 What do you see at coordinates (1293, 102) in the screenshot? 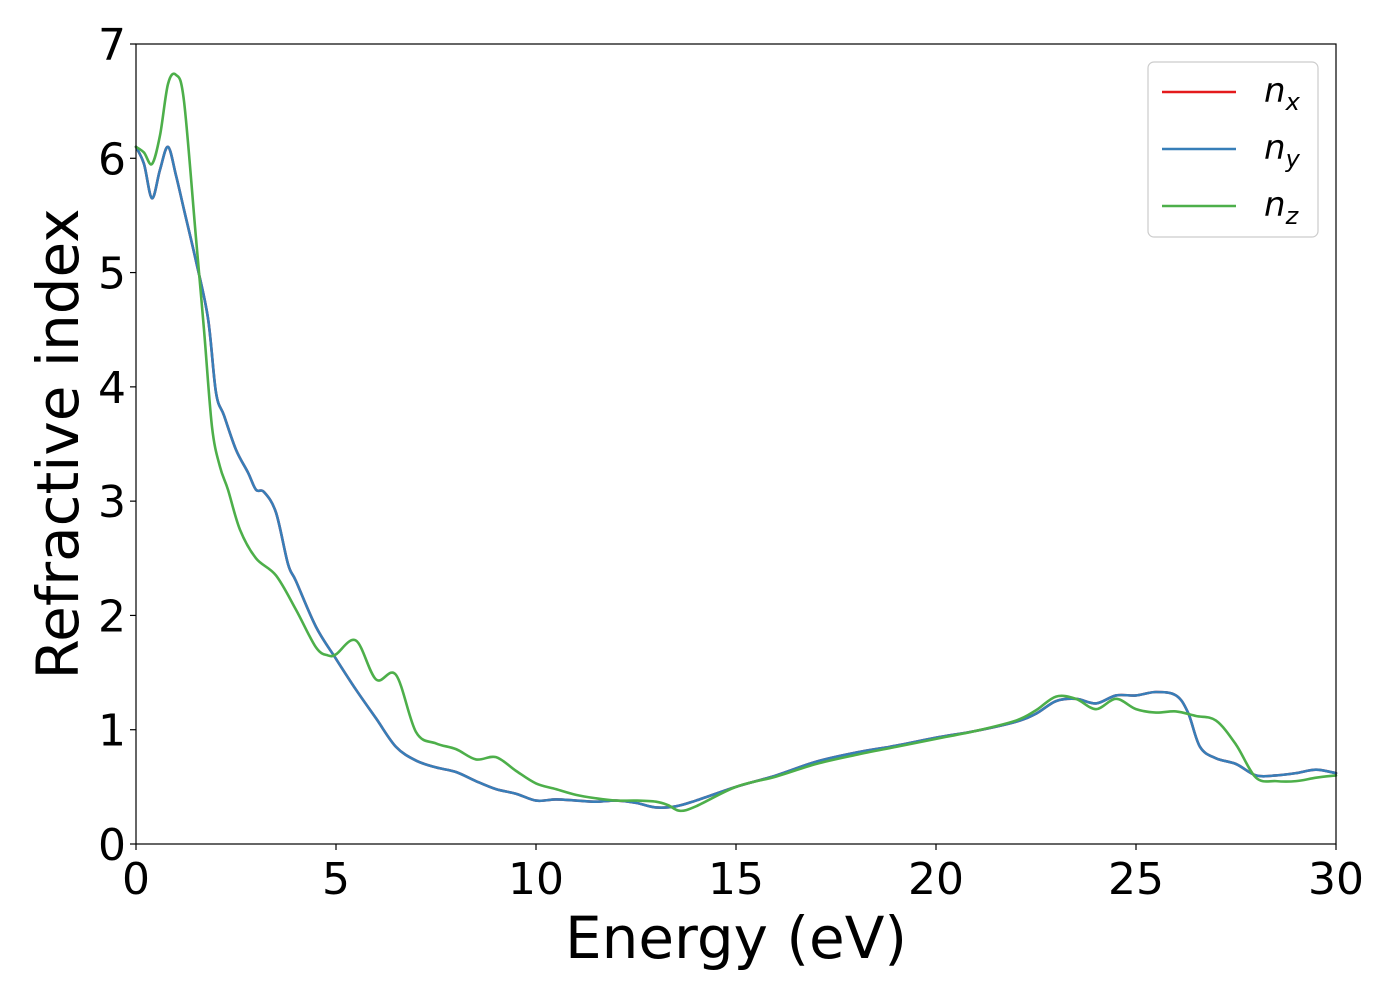
I see `legend-label-sub: x` at bounding box center [1293, 102].